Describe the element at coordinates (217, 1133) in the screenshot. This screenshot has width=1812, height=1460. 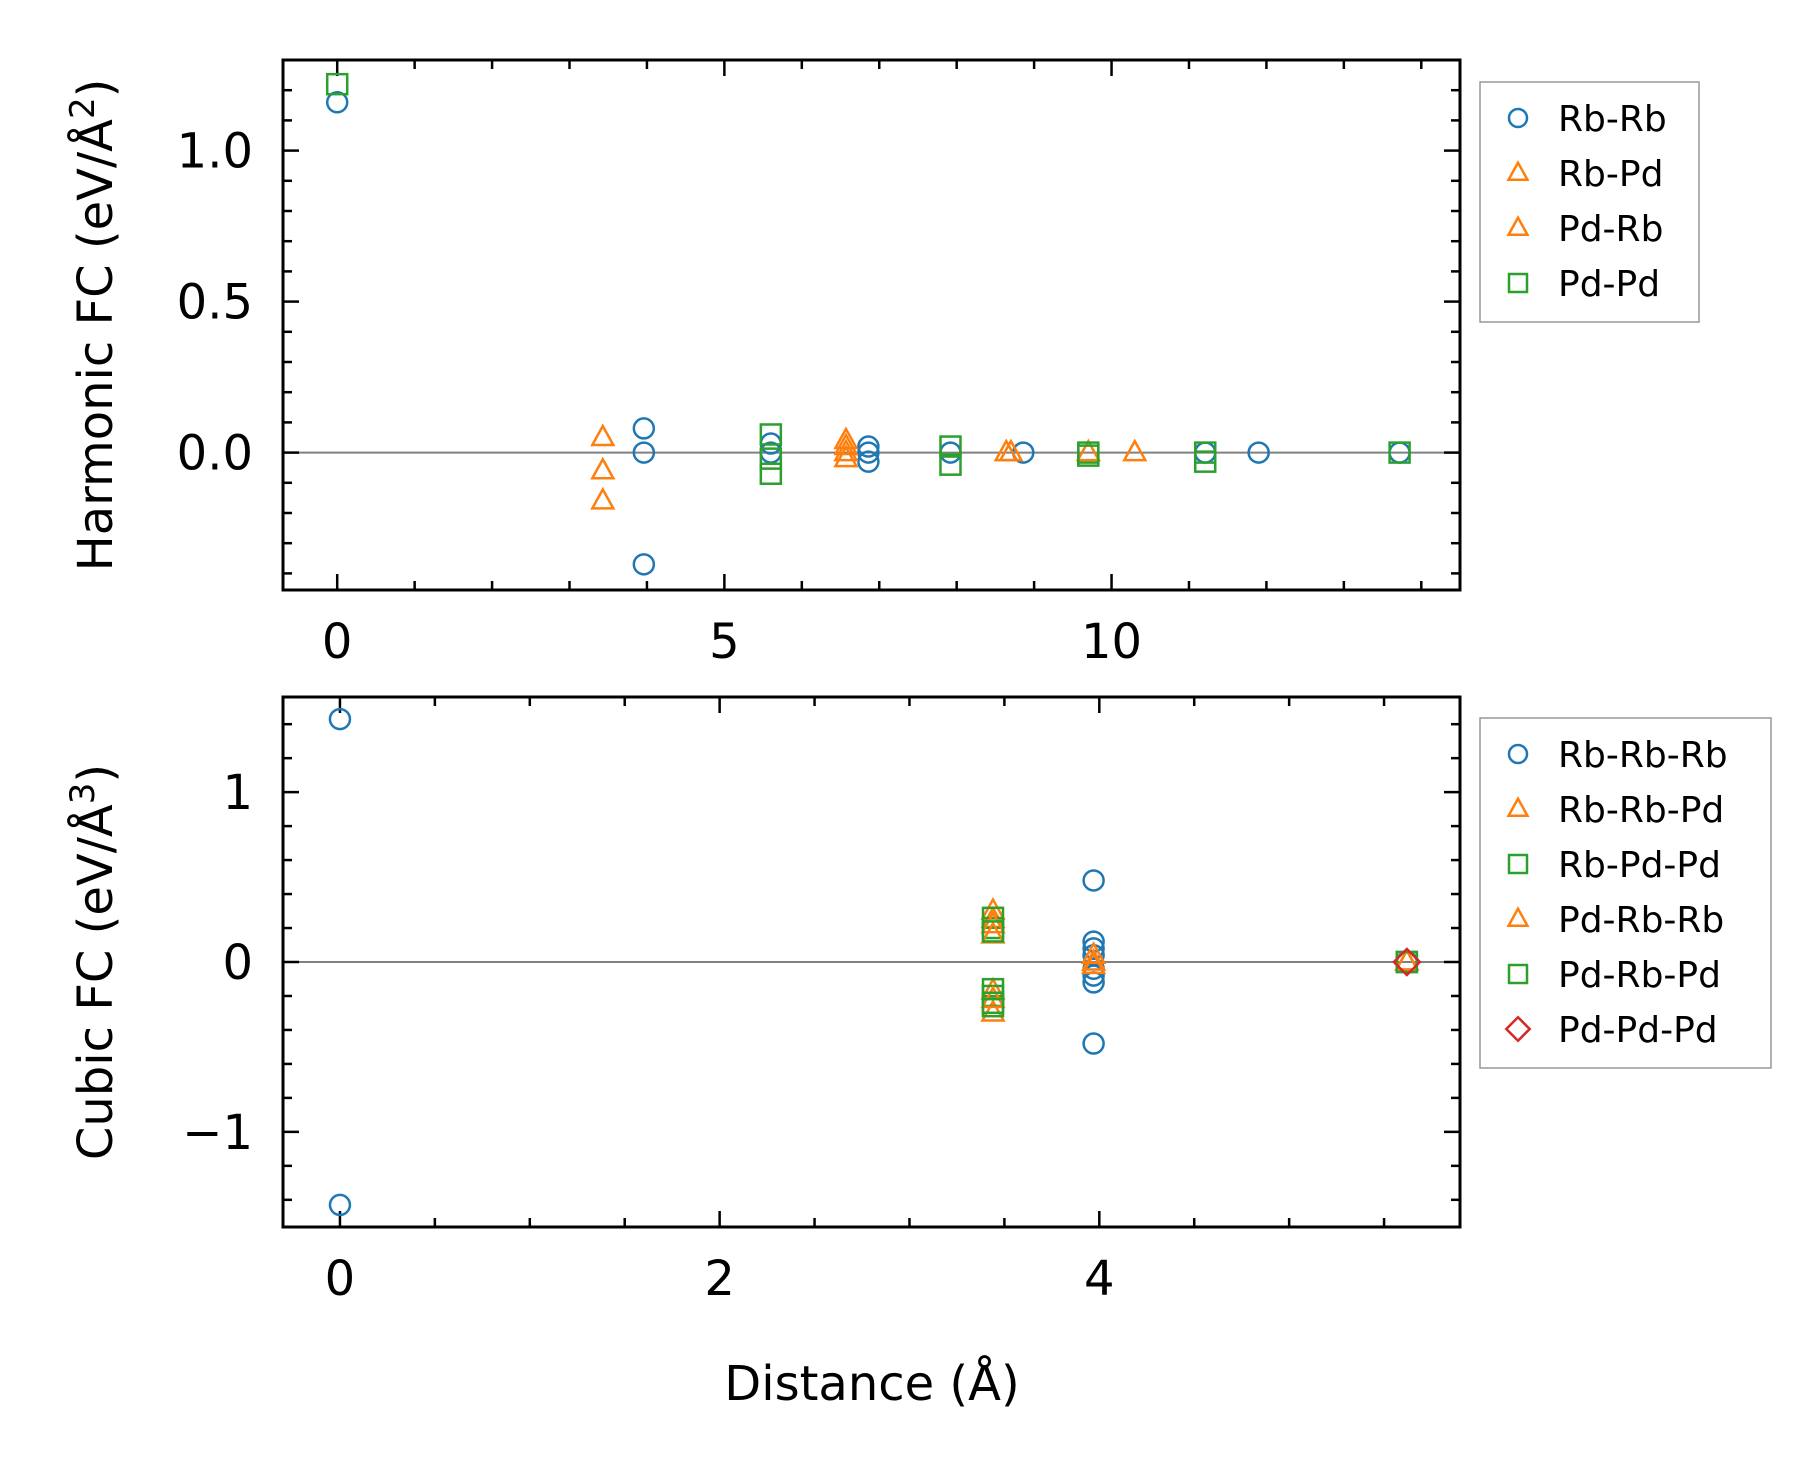
I see `cubic-y-tick-label: −1` at that location.